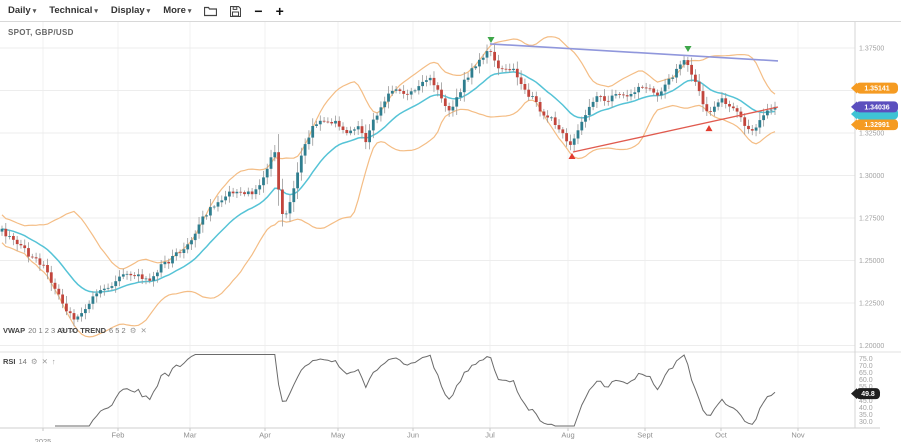 This screenshot has width=901, height=442. What do you see at coordinates (41, 32) in the screenshot?
I see `symbol-label: SPOT, GBP/USD` at bounding box center [41, 32].